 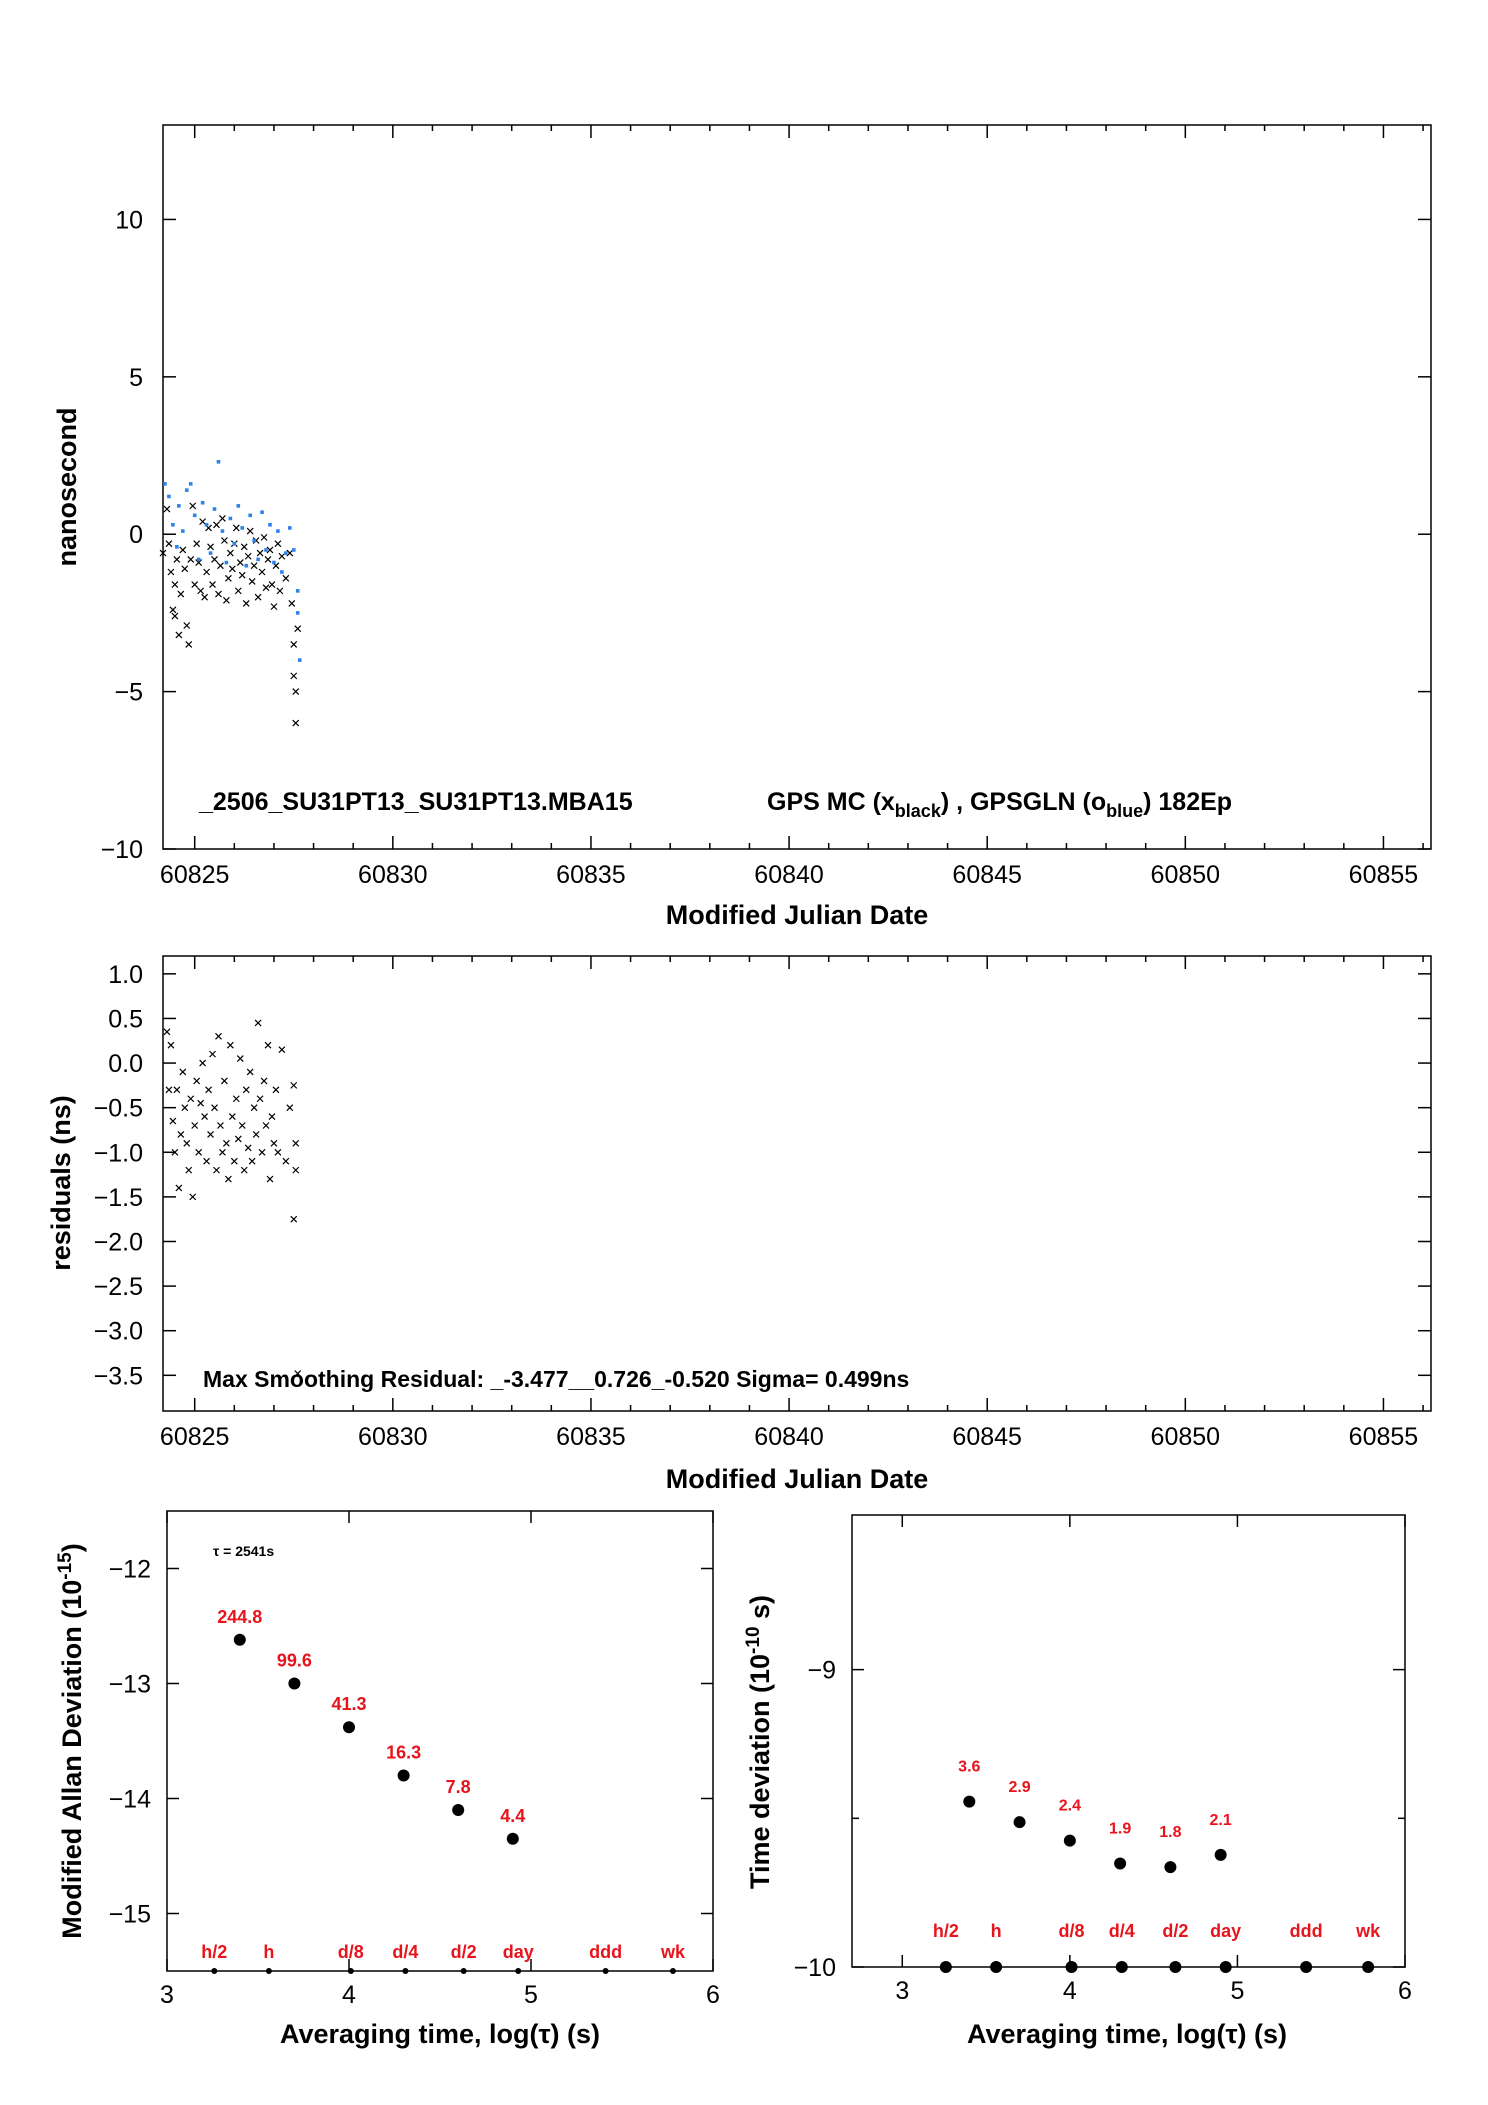 What do you see at coordinates (464, 1952) in the screenshot?
I see `interval-marker-label: d/2` at bounding box center [464, 1952].